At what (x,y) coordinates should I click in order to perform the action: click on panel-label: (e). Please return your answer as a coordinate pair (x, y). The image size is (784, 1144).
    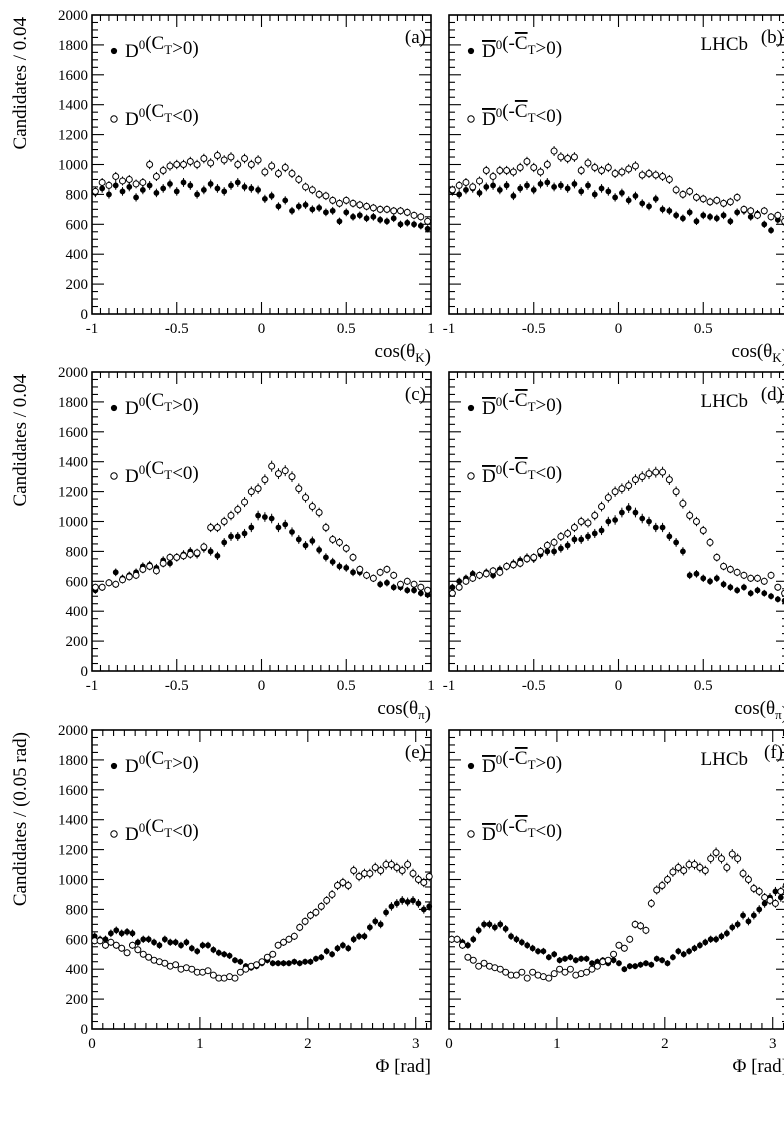
    Looking at the image, I should click on (415, 752).